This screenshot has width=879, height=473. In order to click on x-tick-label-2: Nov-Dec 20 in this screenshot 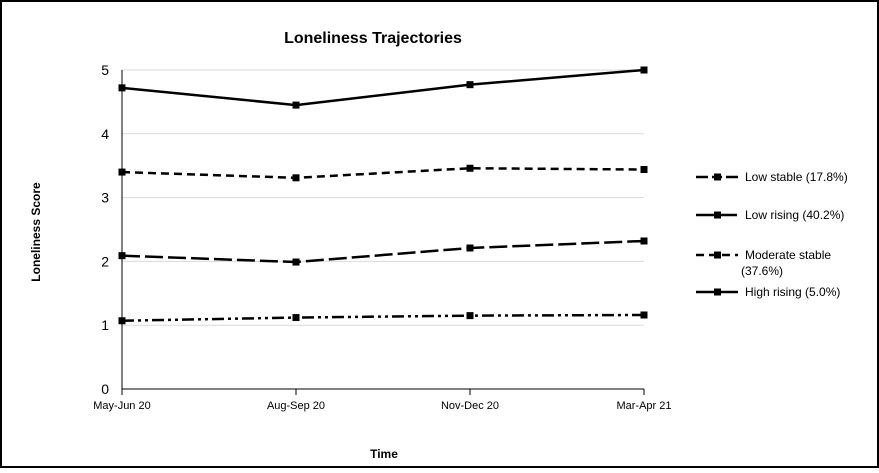, I will do `click(470, 406)`.